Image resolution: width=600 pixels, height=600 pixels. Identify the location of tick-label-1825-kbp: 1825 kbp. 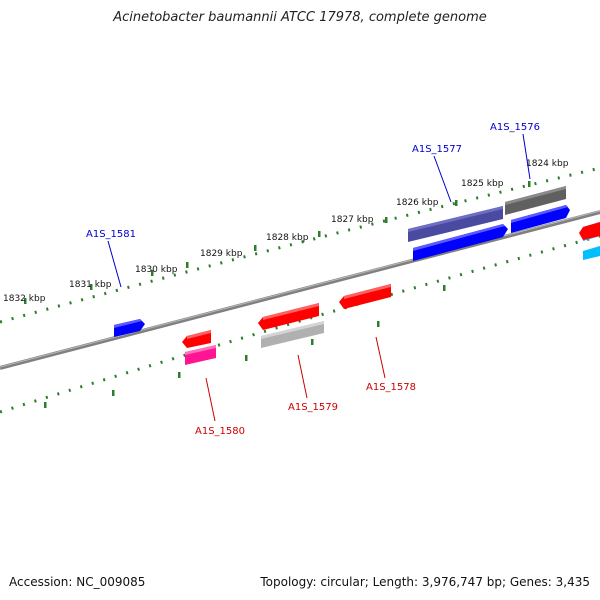
(482, 184).